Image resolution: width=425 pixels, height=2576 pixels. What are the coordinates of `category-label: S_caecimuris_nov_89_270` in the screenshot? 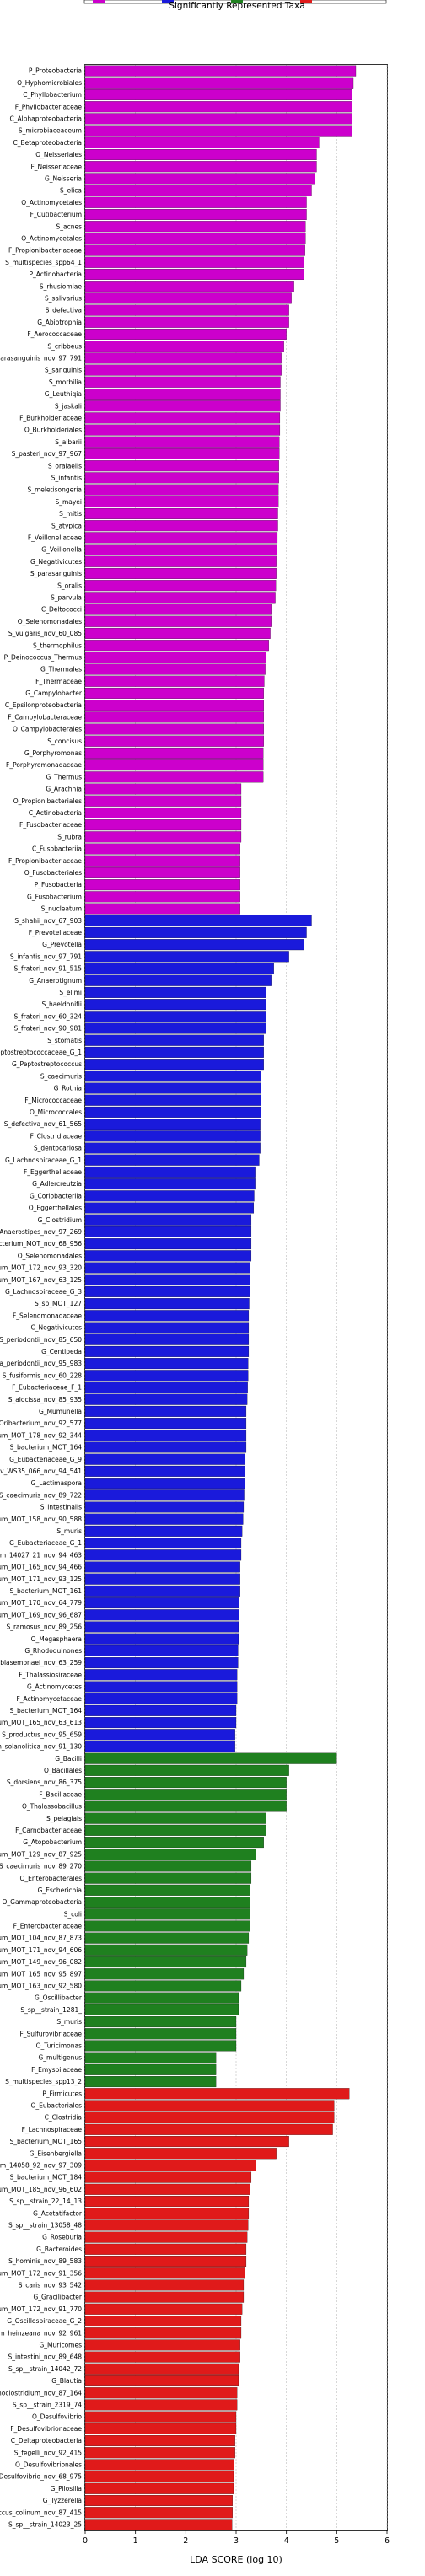 It's located at (41, 1866).